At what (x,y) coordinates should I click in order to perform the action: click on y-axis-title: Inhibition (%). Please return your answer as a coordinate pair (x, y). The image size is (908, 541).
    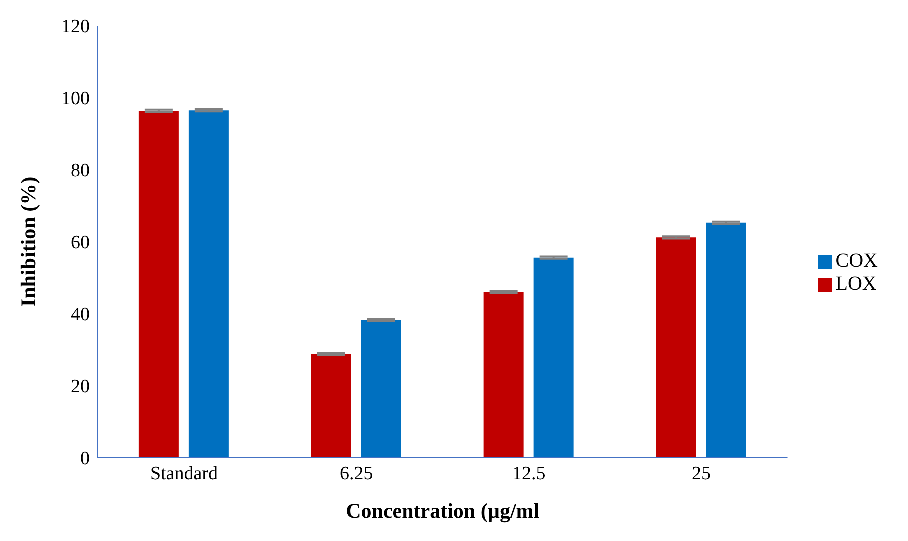
    Looking at the image, I should click on (28, 242).